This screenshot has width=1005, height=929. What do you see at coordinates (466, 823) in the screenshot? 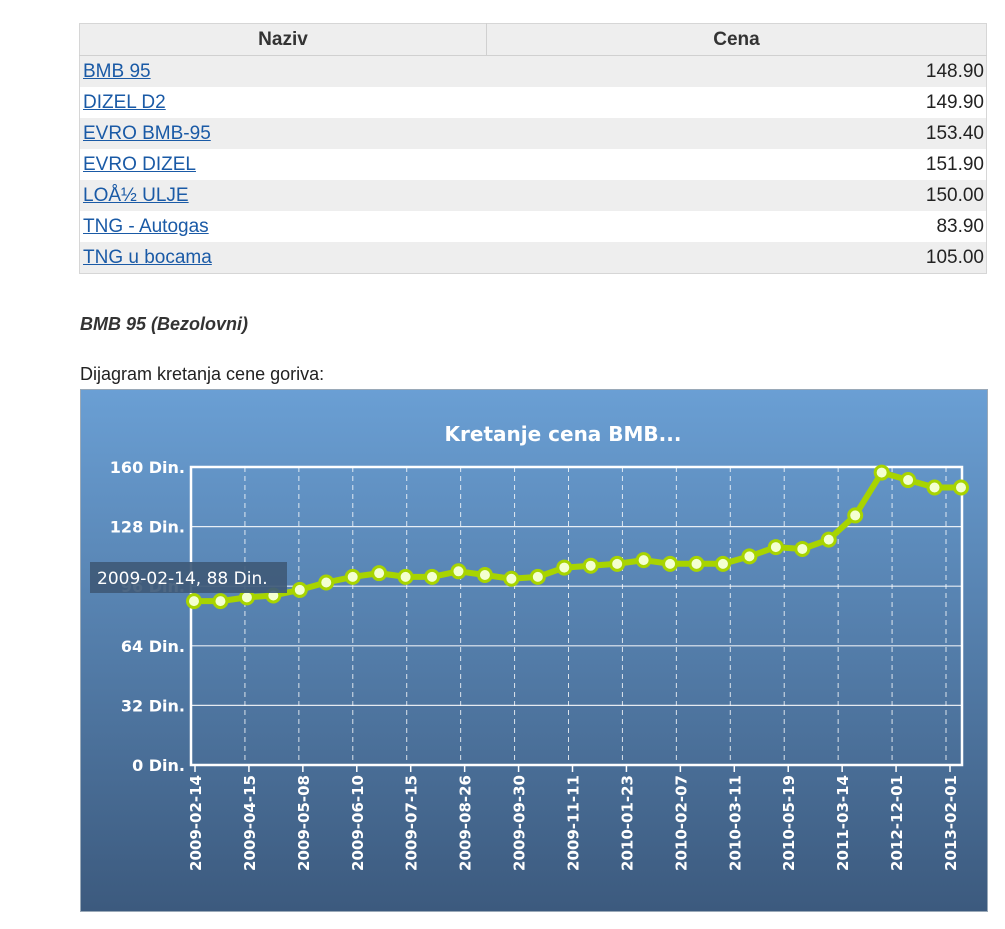
I see `x-tick-label: 2009-08-26` at bounding box center [466, 823].